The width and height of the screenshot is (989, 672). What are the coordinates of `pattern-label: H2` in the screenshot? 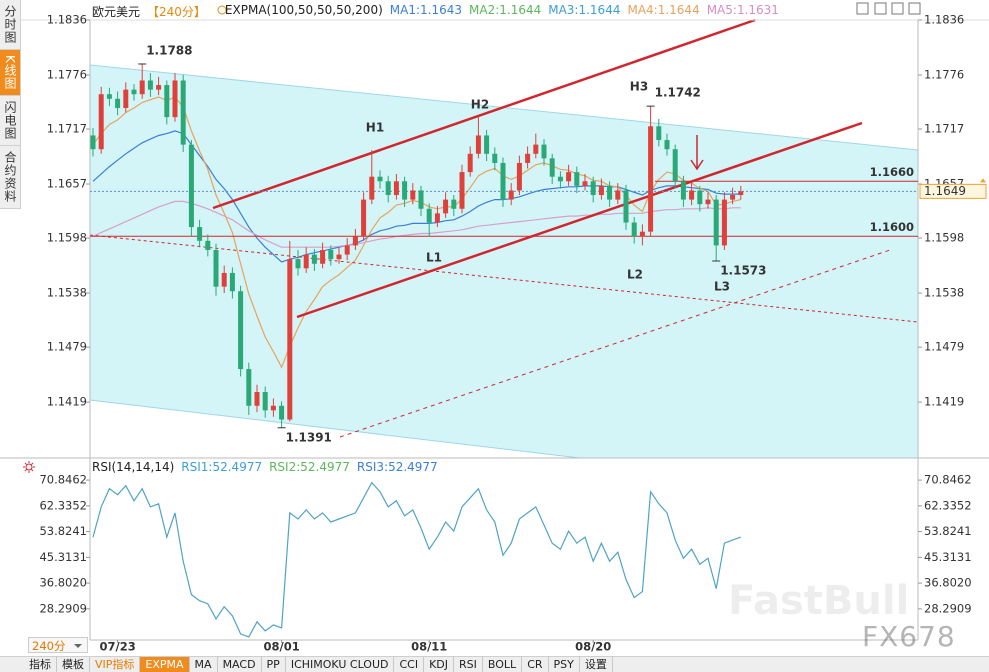 It's located at (480, 105).